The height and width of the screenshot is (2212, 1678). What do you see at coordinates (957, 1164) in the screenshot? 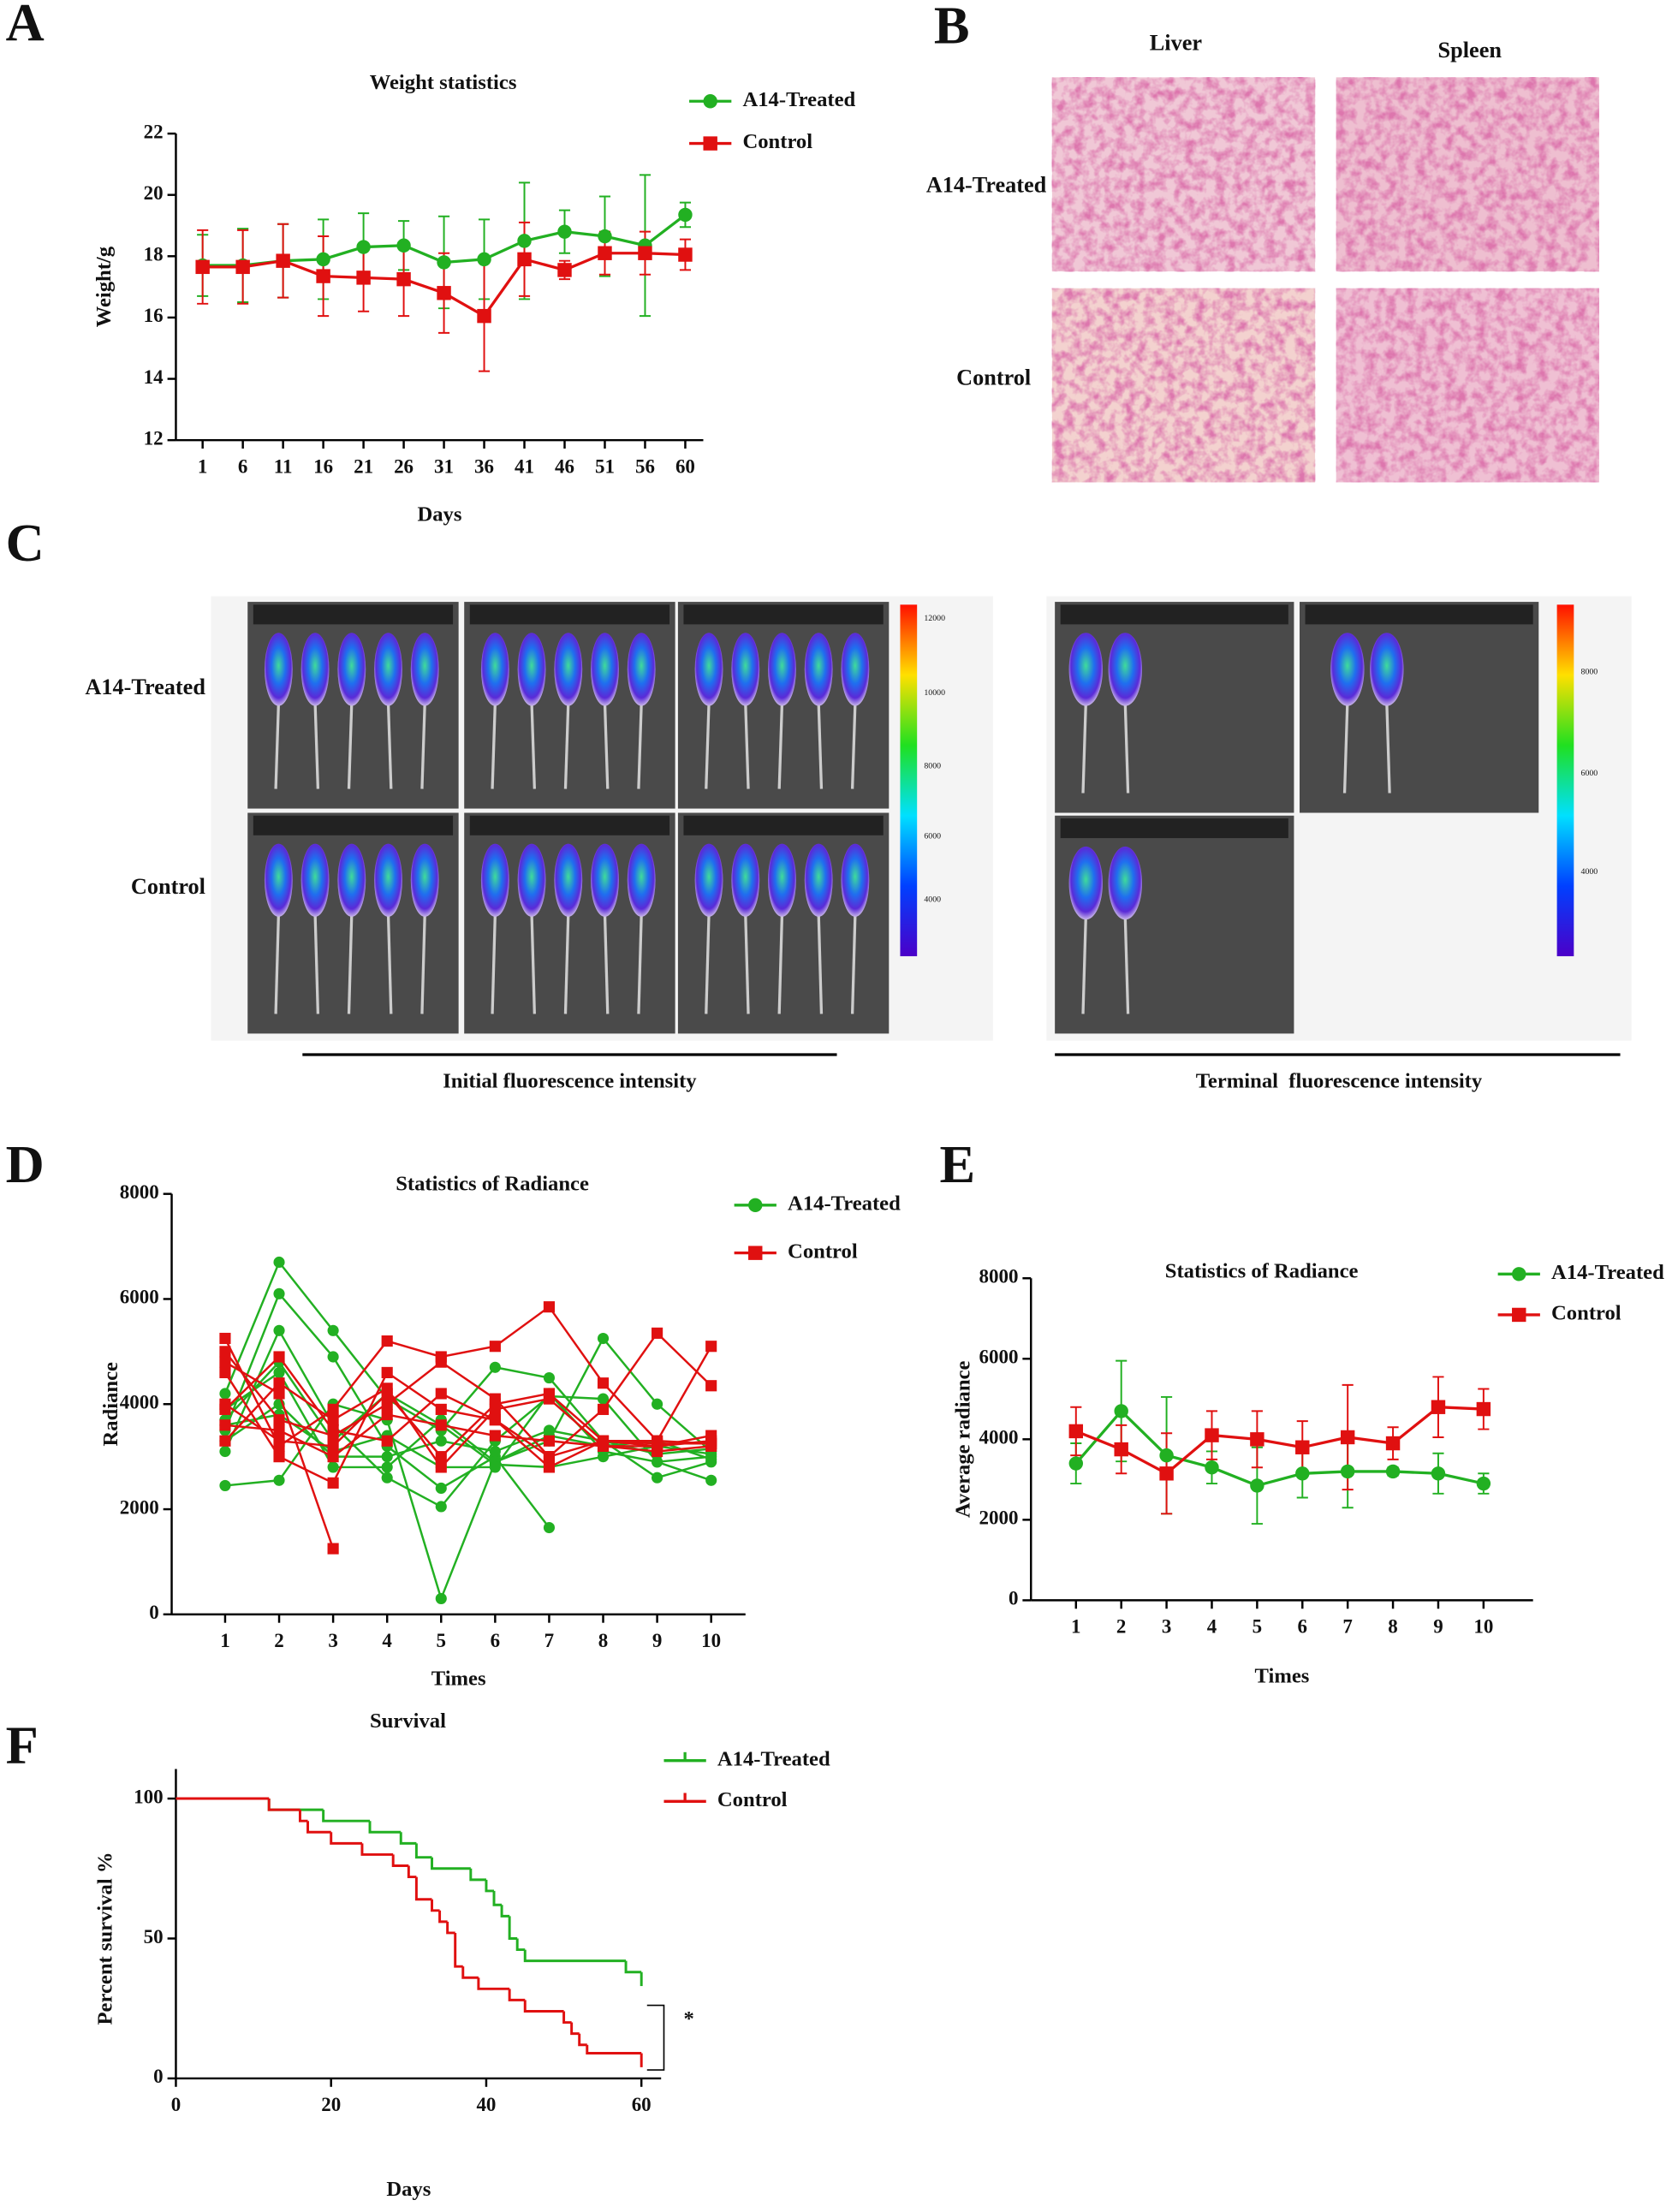
I see `panel-letter: E` at bounding box center [957, 1164].